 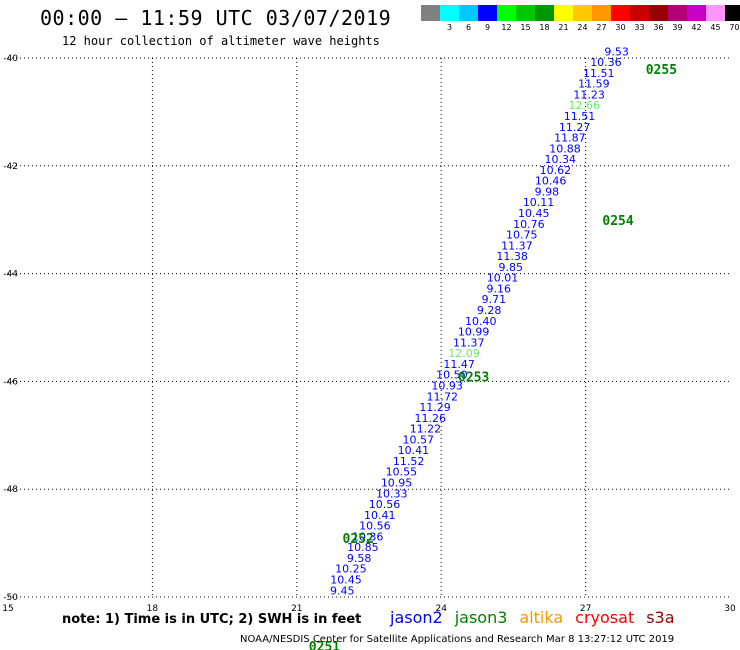 What do you see at coordinates (547, 191) in the screenshot?
I see `wave-height-point: 9.98` at bounding box center [547, 191].